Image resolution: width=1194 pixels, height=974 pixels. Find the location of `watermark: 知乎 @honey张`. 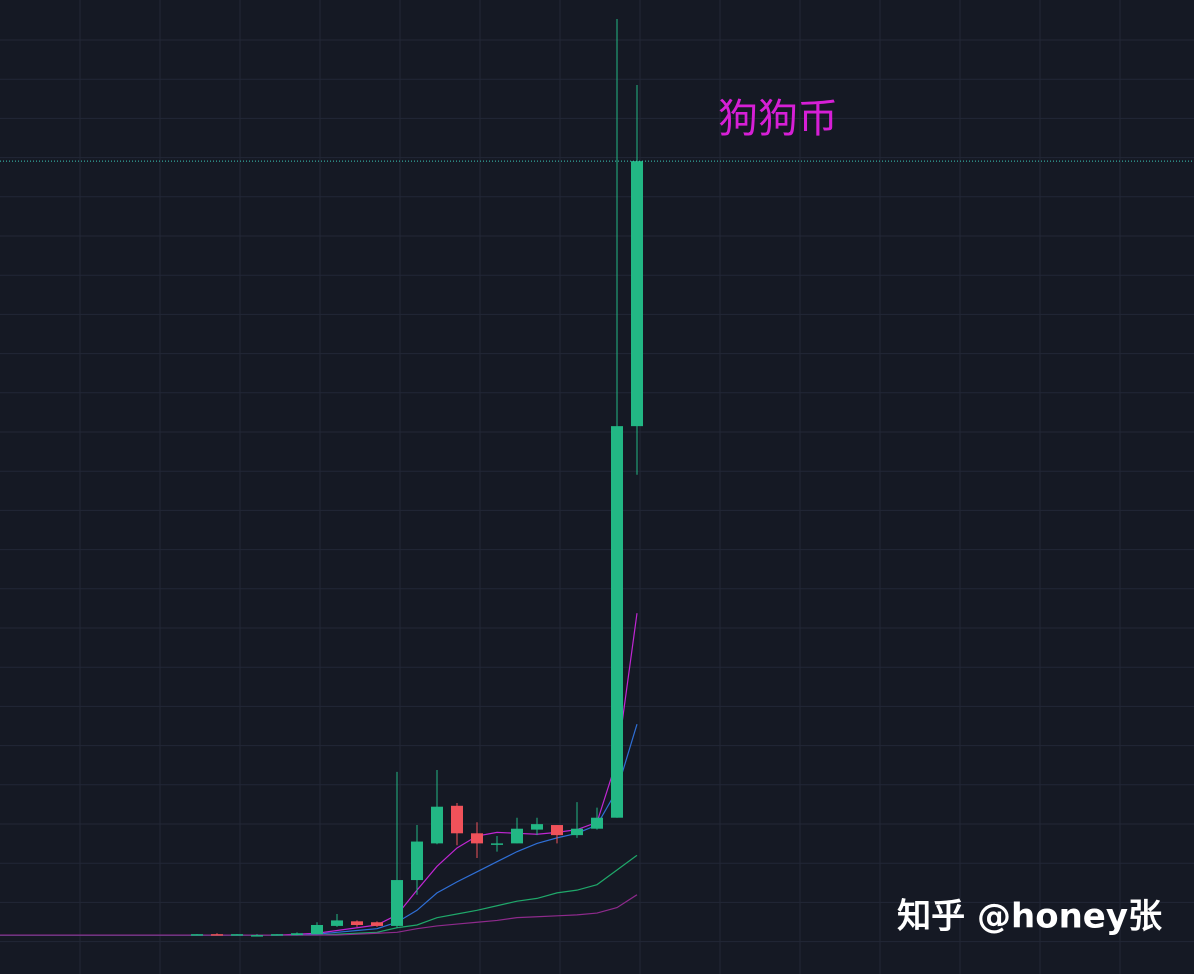

watermark: 知乎 @honey张 is located at coordinates (1029, 917).